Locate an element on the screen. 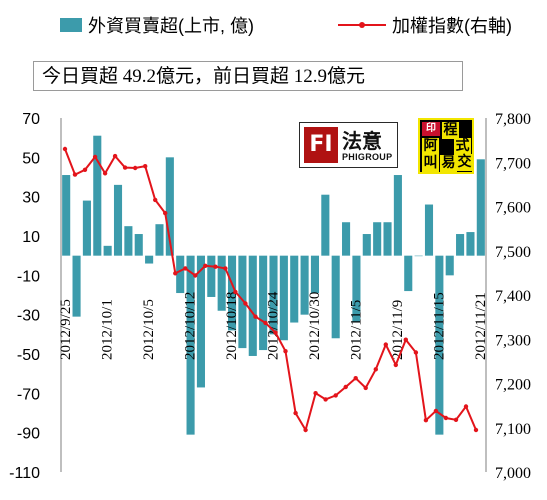 The image size is (547, 500). legend-bar-swatch is located at coordinates (71, 25).